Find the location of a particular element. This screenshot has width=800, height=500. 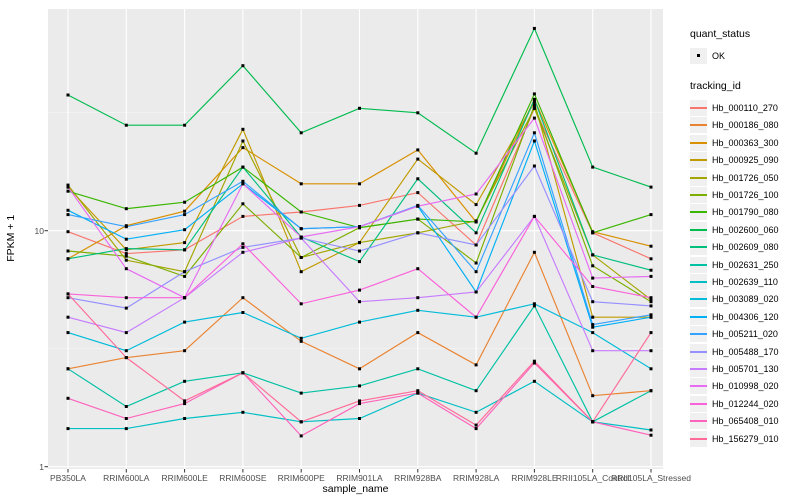

legend-item-Hb_002639_110: Hb_002639_110 is located at coordinates (745, 281).